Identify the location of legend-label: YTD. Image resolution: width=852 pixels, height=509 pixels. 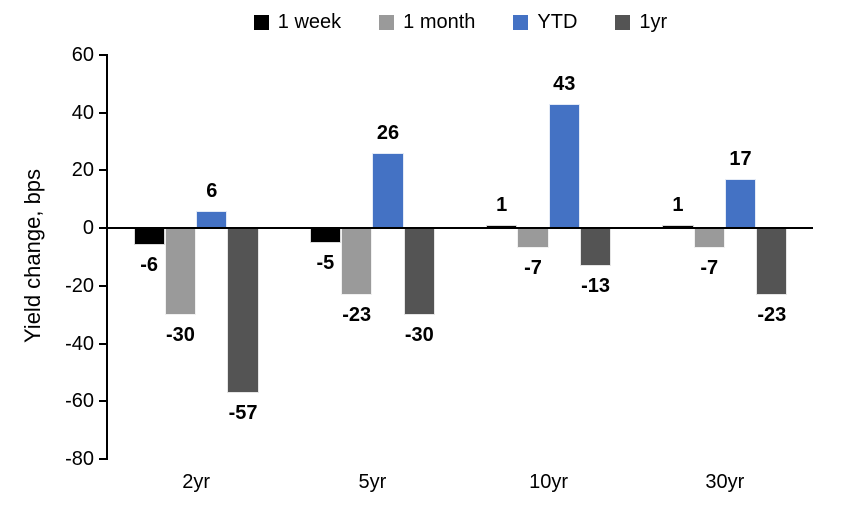
(557, 21).